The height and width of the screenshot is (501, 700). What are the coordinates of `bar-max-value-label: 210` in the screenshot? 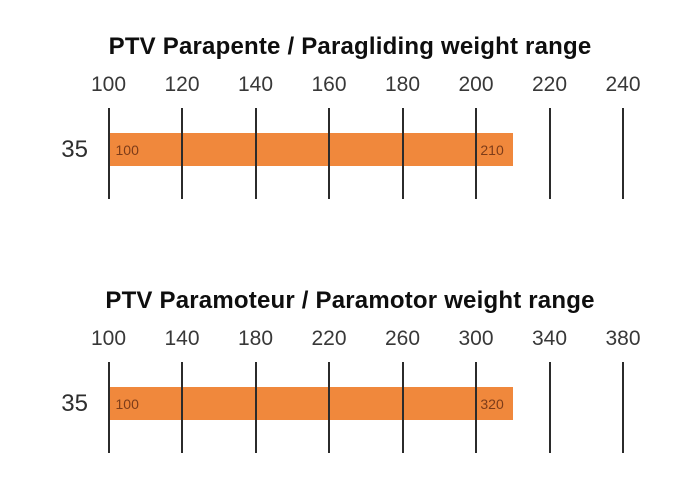 It's located at (492, 149).